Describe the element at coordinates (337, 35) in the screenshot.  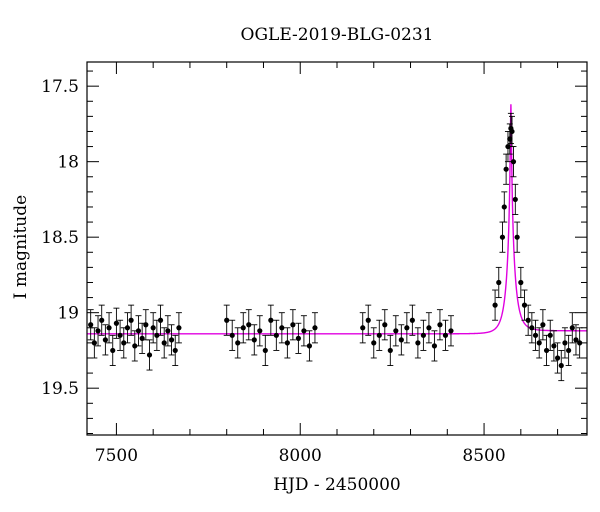
I see `chart-title: OGLE-2019-BLG-0231` at that location.